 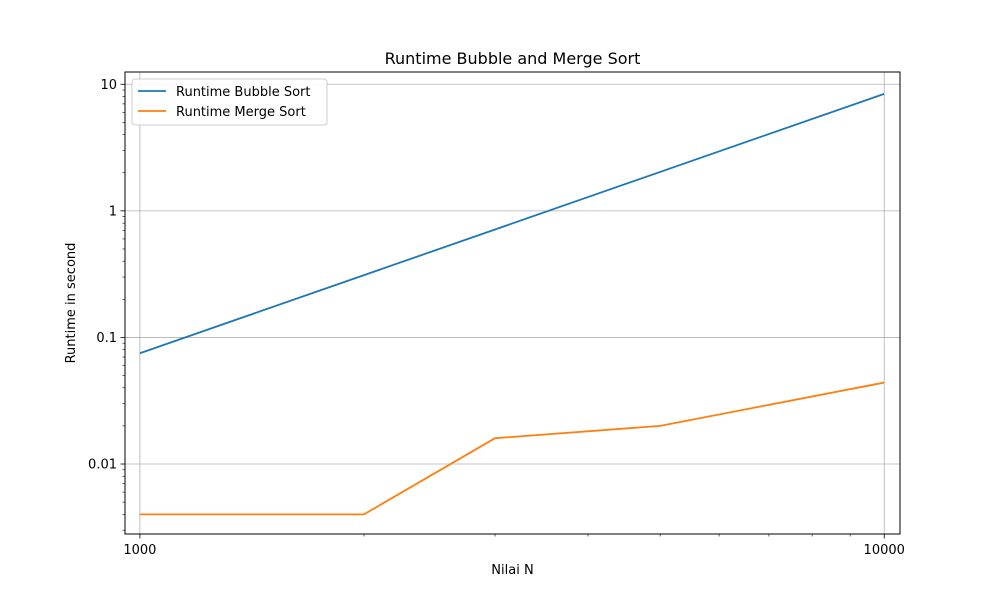 I want to click on y-axis-label: Runtime in second, so click(x=71, y=303).